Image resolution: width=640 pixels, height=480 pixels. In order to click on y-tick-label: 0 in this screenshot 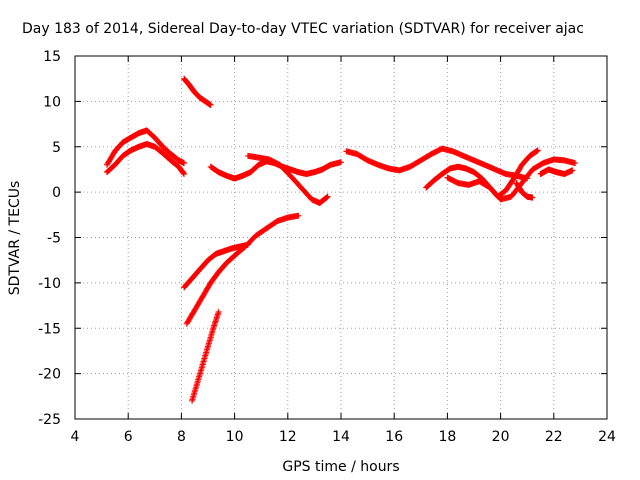, I will do `click(56, 193)`.